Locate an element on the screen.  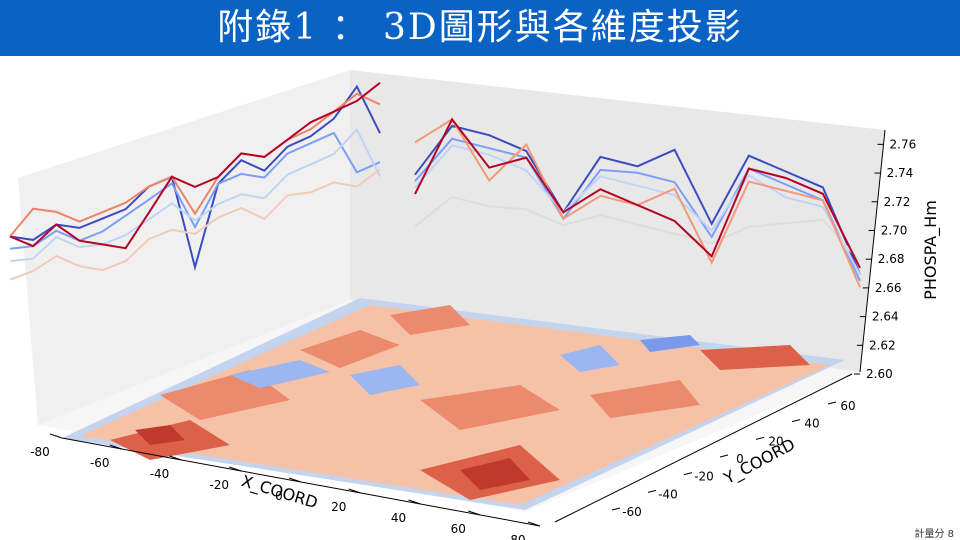
y-axis-line is located at coordinates (703, 448).